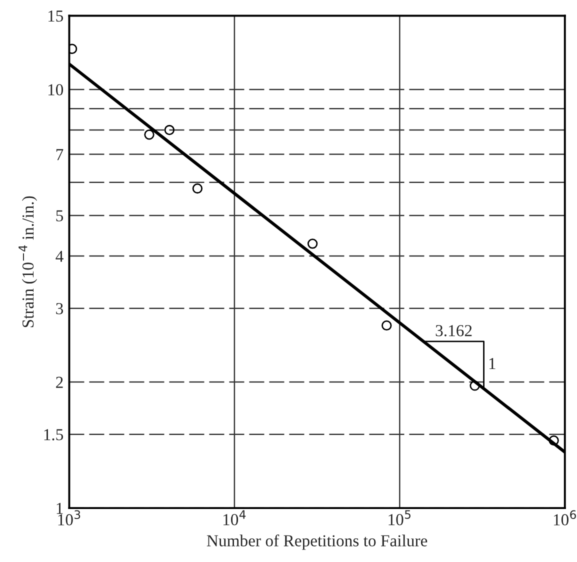 Image resolution: width=577 pixels, height=562 pixels. Describe the element at coordinates (56, 16) in the screenshot. I see `y-tick-label: 15` at that location.